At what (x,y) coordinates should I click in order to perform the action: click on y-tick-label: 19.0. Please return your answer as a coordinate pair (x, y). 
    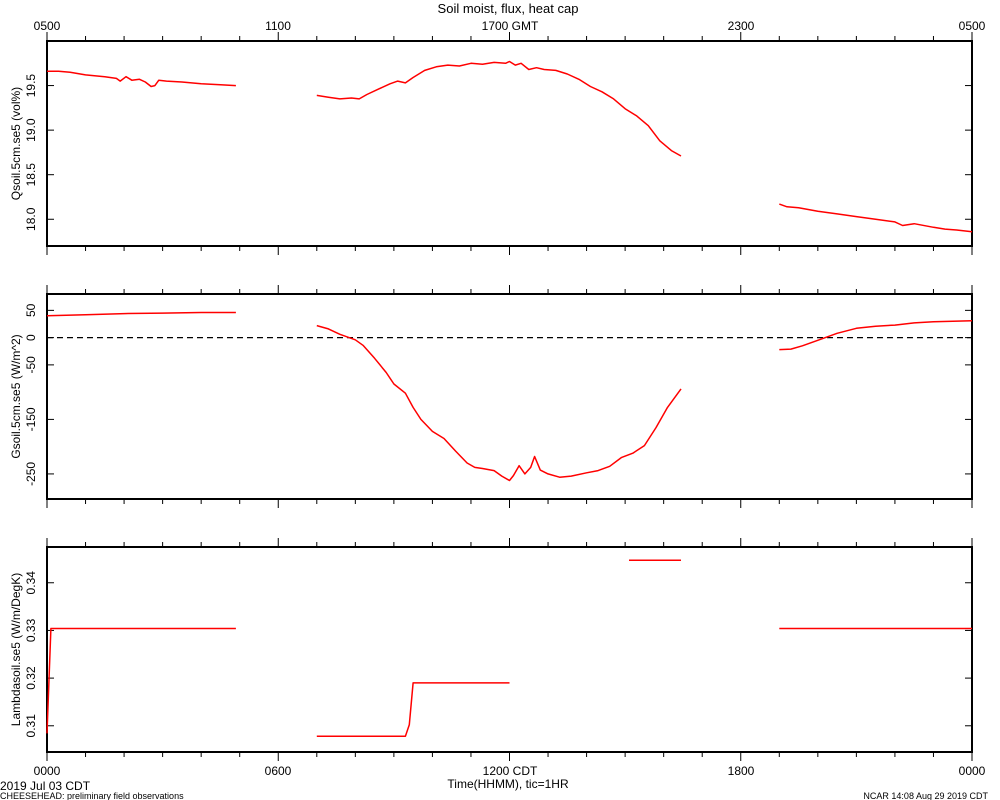
    Looking at the image, I should click on (31, 130).